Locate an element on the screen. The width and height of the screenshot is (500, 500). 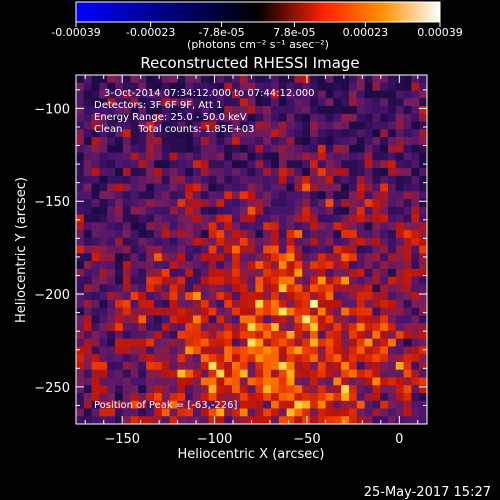
colorbar-tick-label: -7.8e-05 is located at coordinates (221, 32).